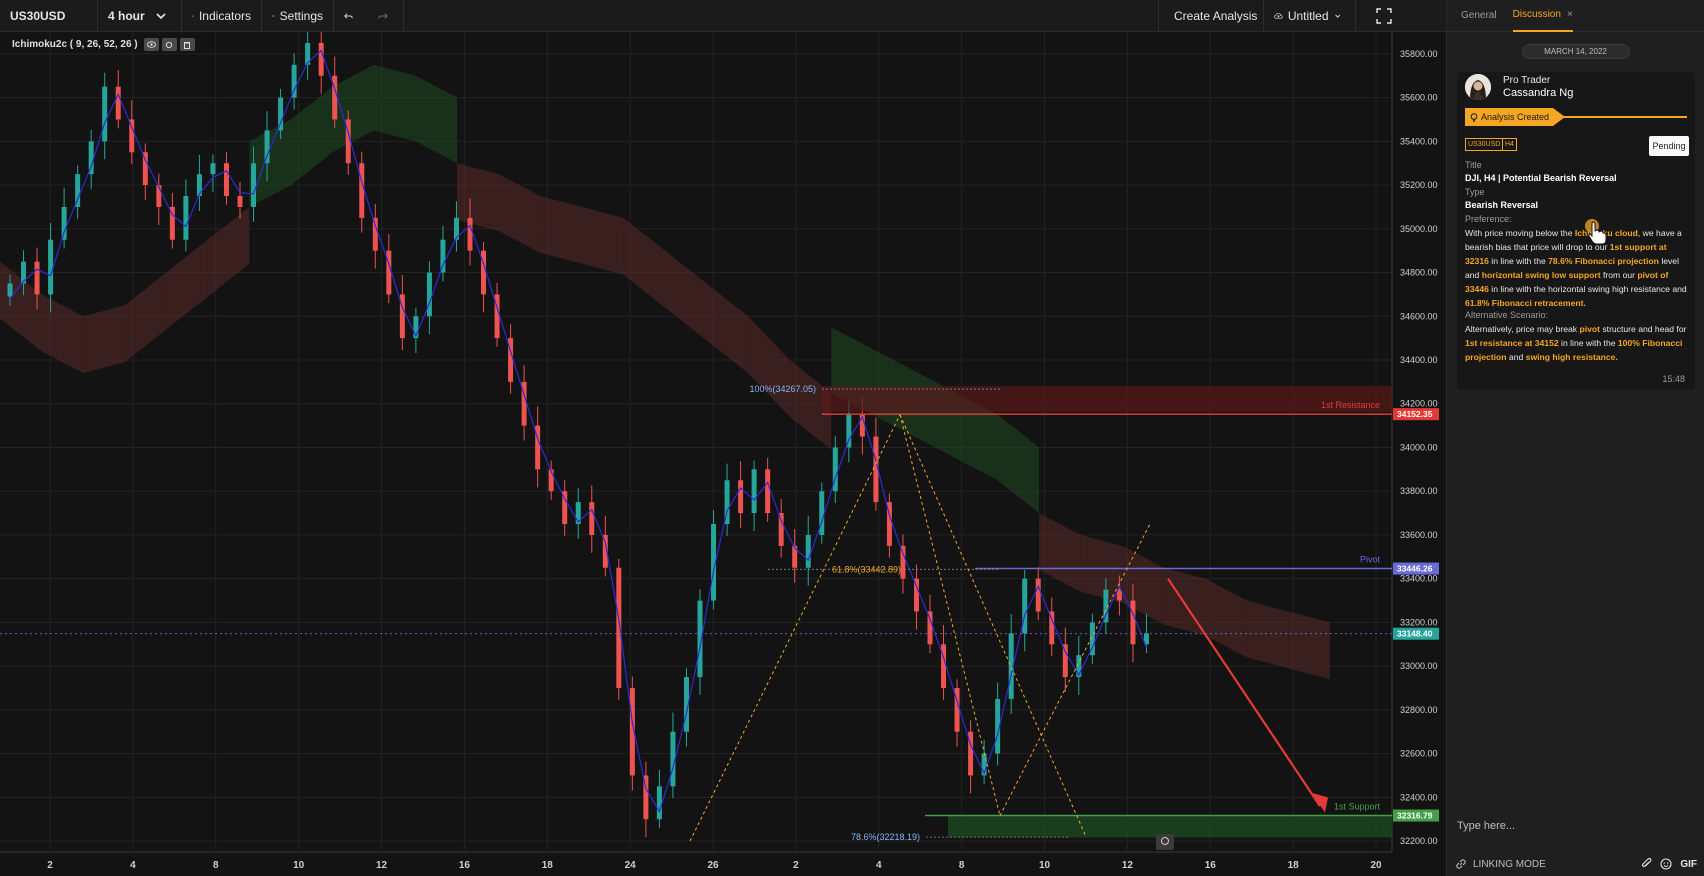 The height and width of the screenshot is (876, 1704). I want to click on paperclip-icon, so click(1646, 864).